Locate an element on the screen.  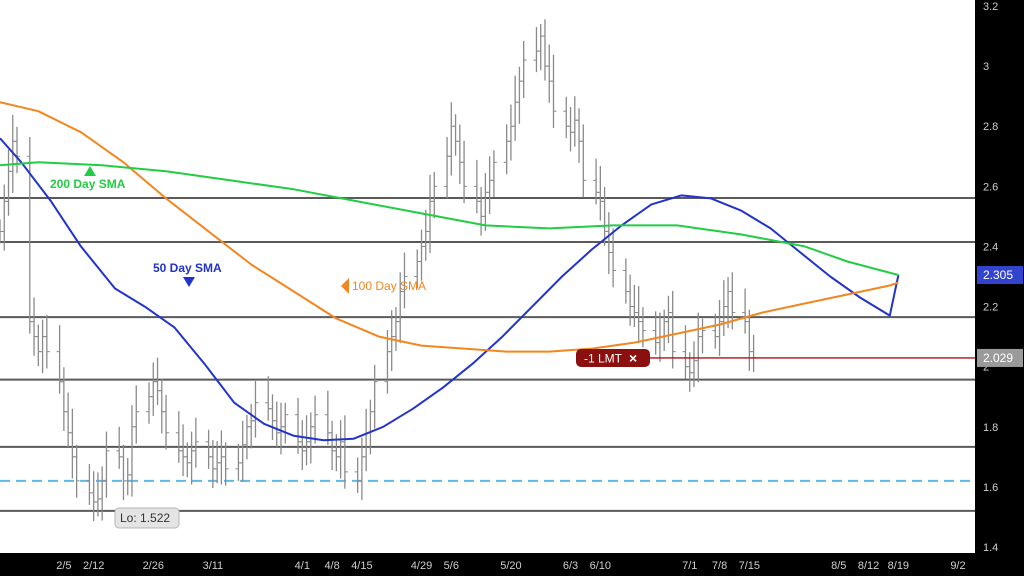
order-cancel-icon: × is located at coordinates (633, 358).